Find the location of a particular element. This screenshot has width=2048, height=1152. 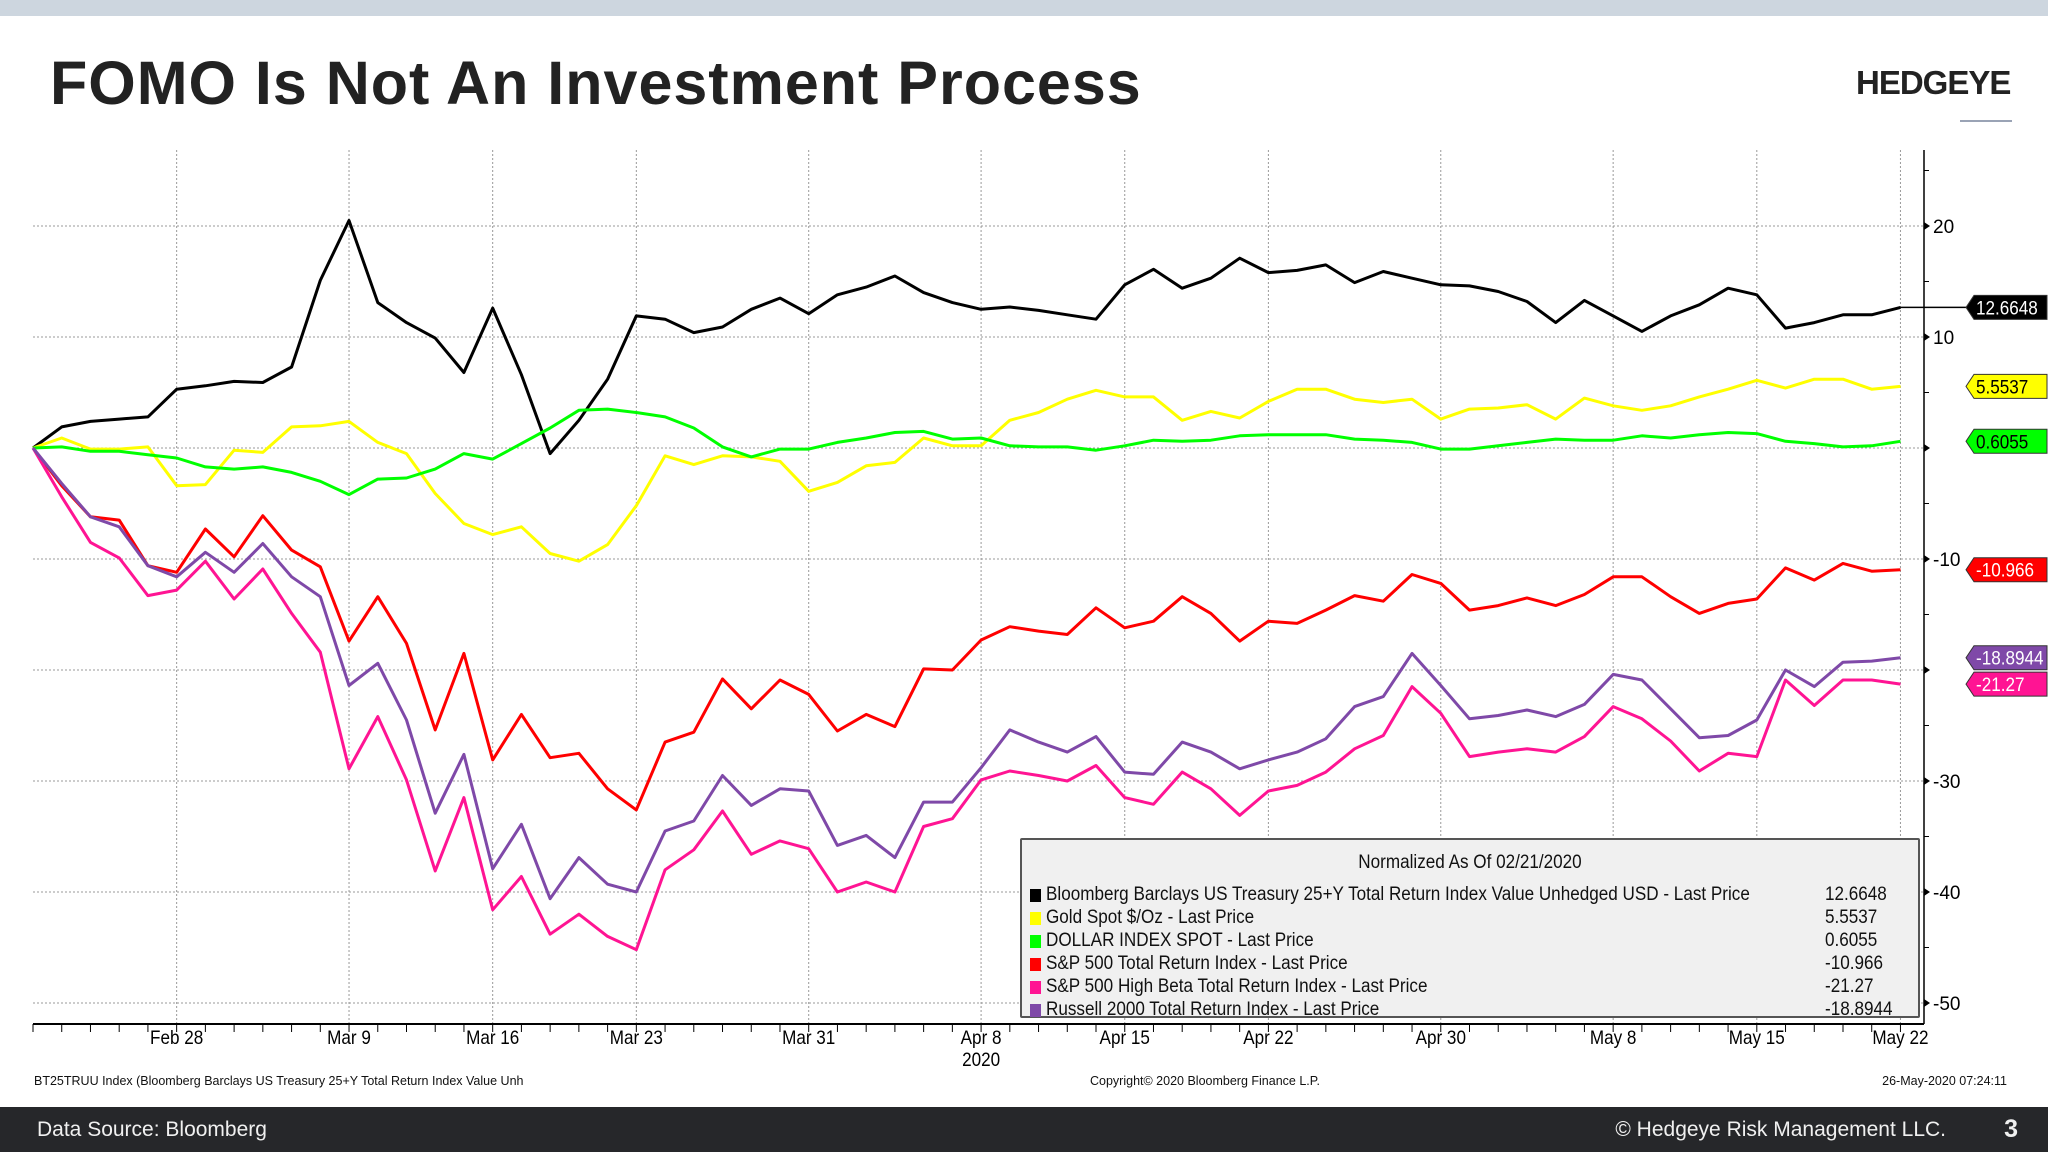

logo-underline is located at coordinates (1986, 121).